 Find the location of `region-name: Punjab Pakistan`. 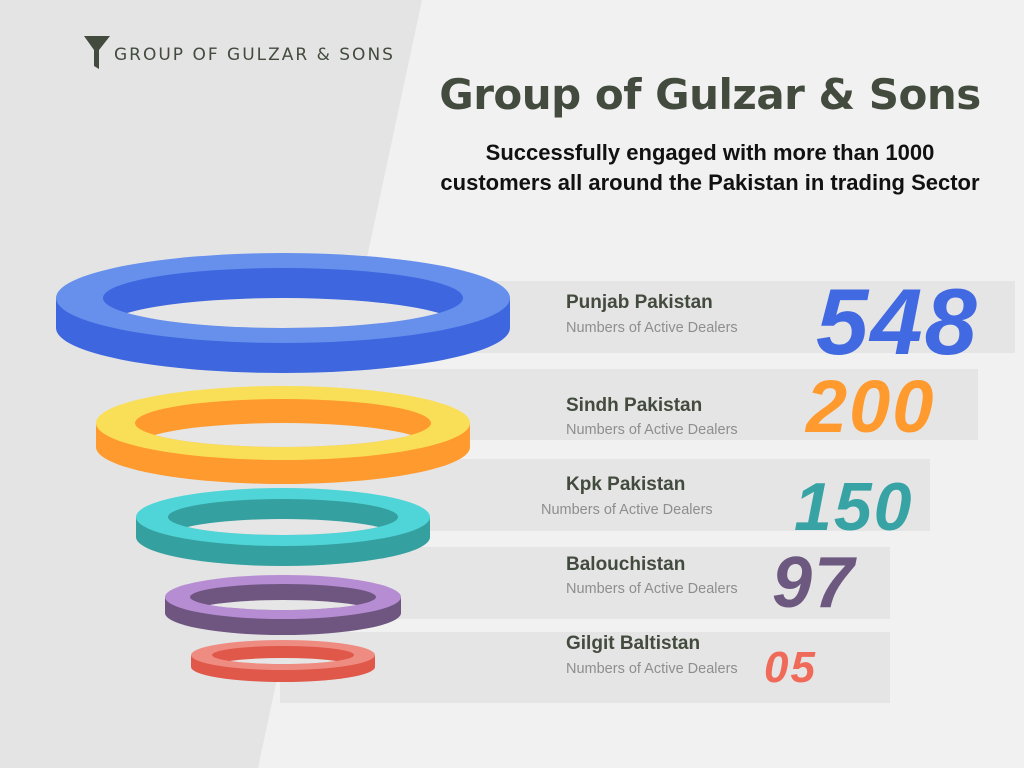

region-name: Punjab Pakistan is located at coordinates (639, 302).